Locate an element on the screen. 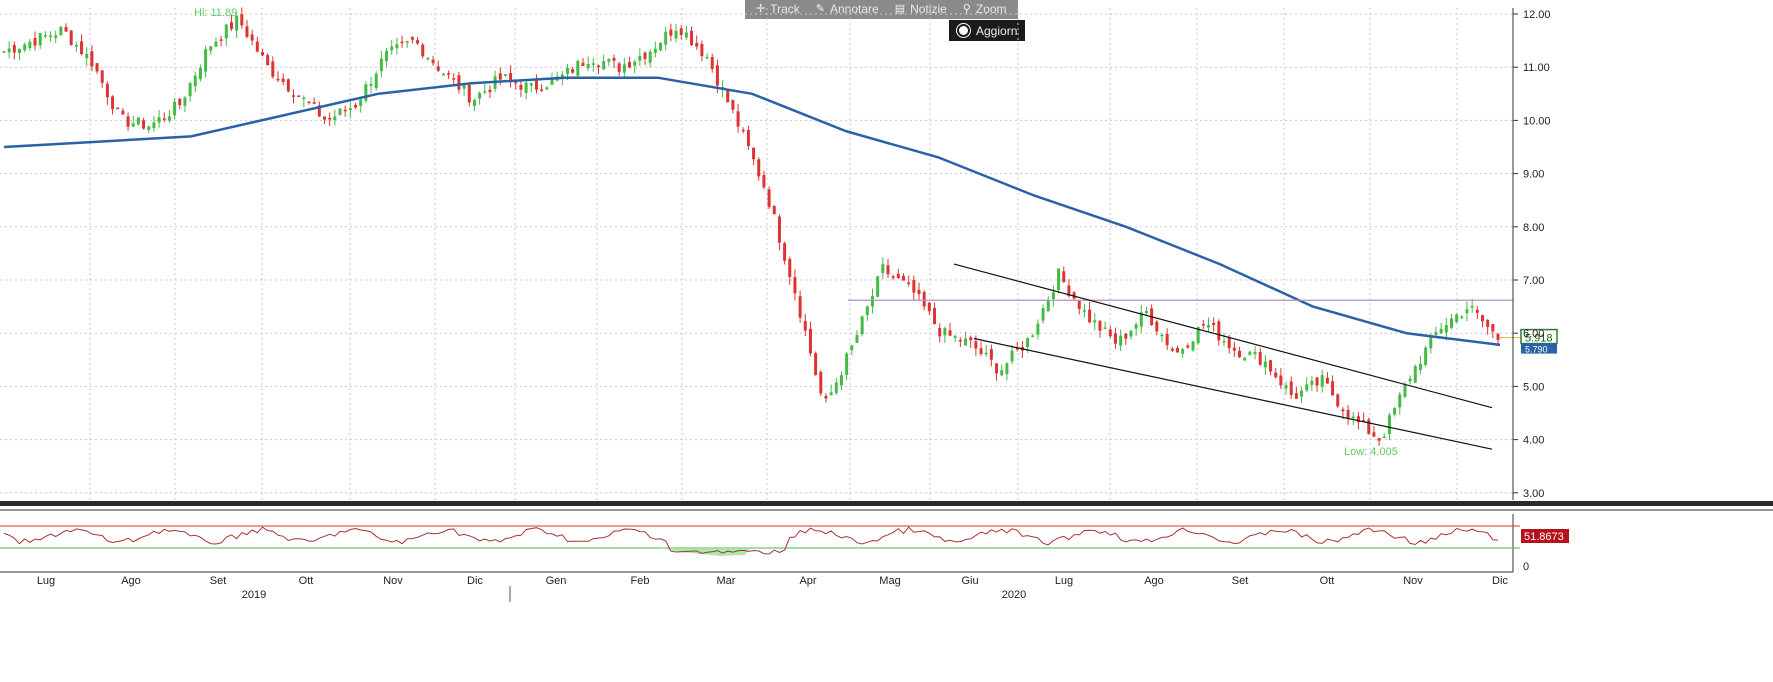 The height and width of the screenshot is (682, 1773). magnifier-icon: ⚲ is located at coordinates (966, 9).